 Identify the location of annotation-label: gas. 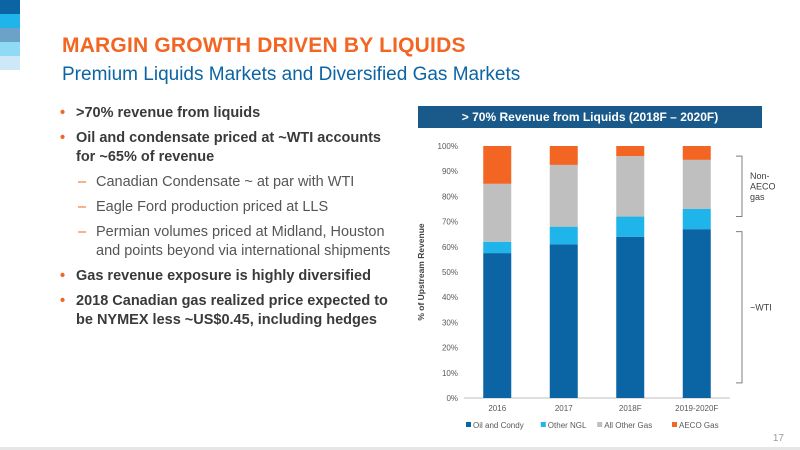
(757, 197).